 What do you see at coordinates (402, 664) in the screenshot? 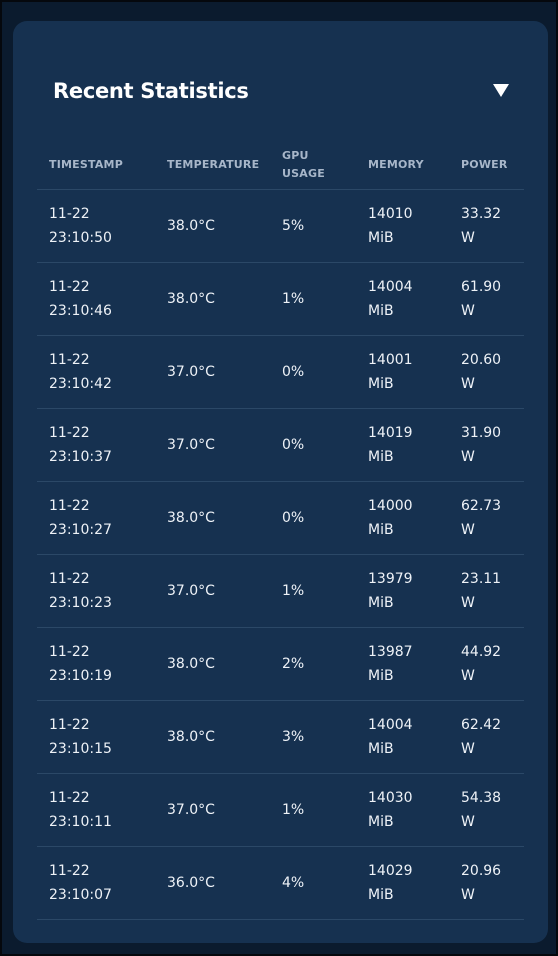
I see `cell-memory: 13987 MiB` at bounding box center [402, 664].